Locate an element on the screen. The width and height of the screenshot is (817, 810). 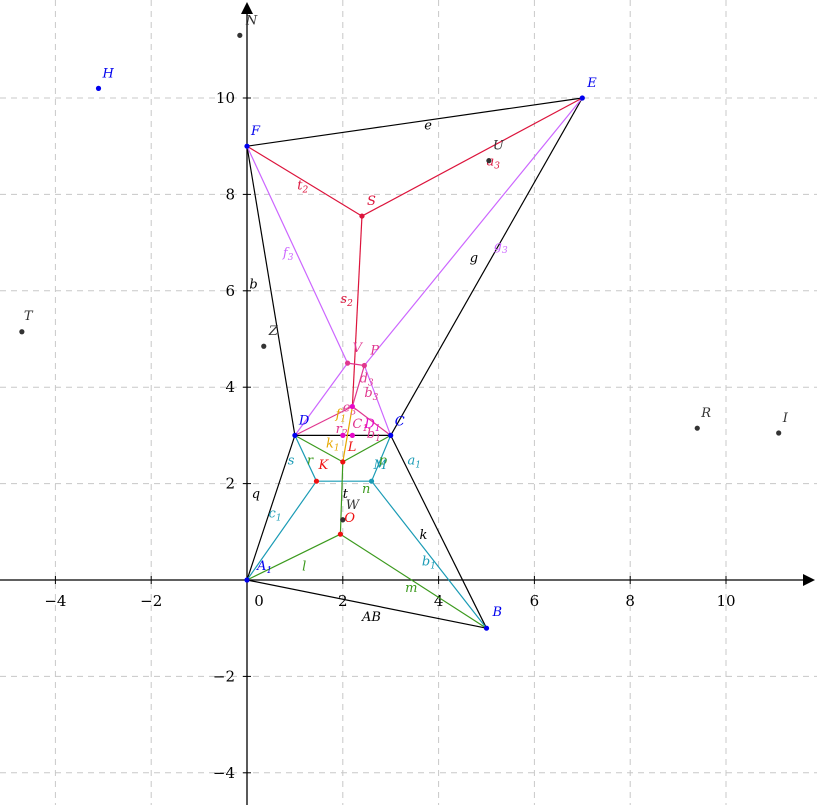
segment-p is located at coordinates (366, 448).